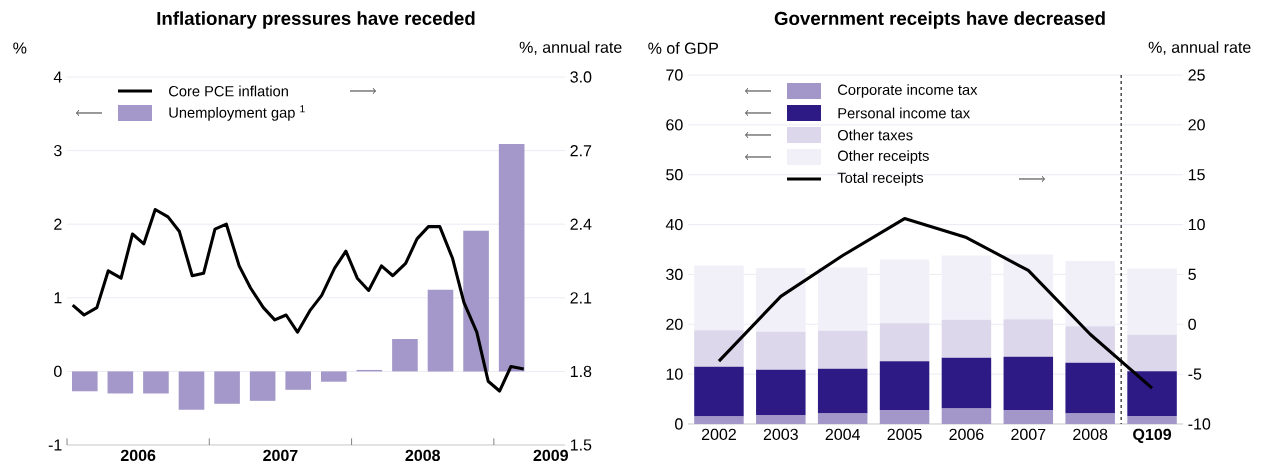 This screenshot has width=1261, height=468. I want to click on chart-title: Government receipts have decreased, so click(939, 20).